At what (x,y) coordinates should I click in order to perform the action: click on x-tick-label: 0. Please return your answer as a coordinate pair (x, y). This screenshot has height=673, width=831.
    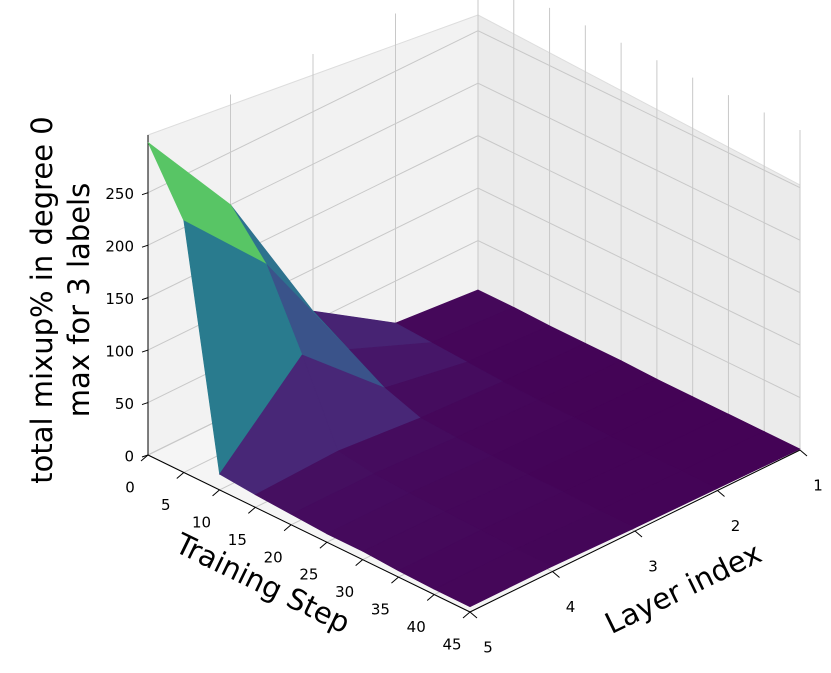
    Looking at the image, I should click on (130, 488).